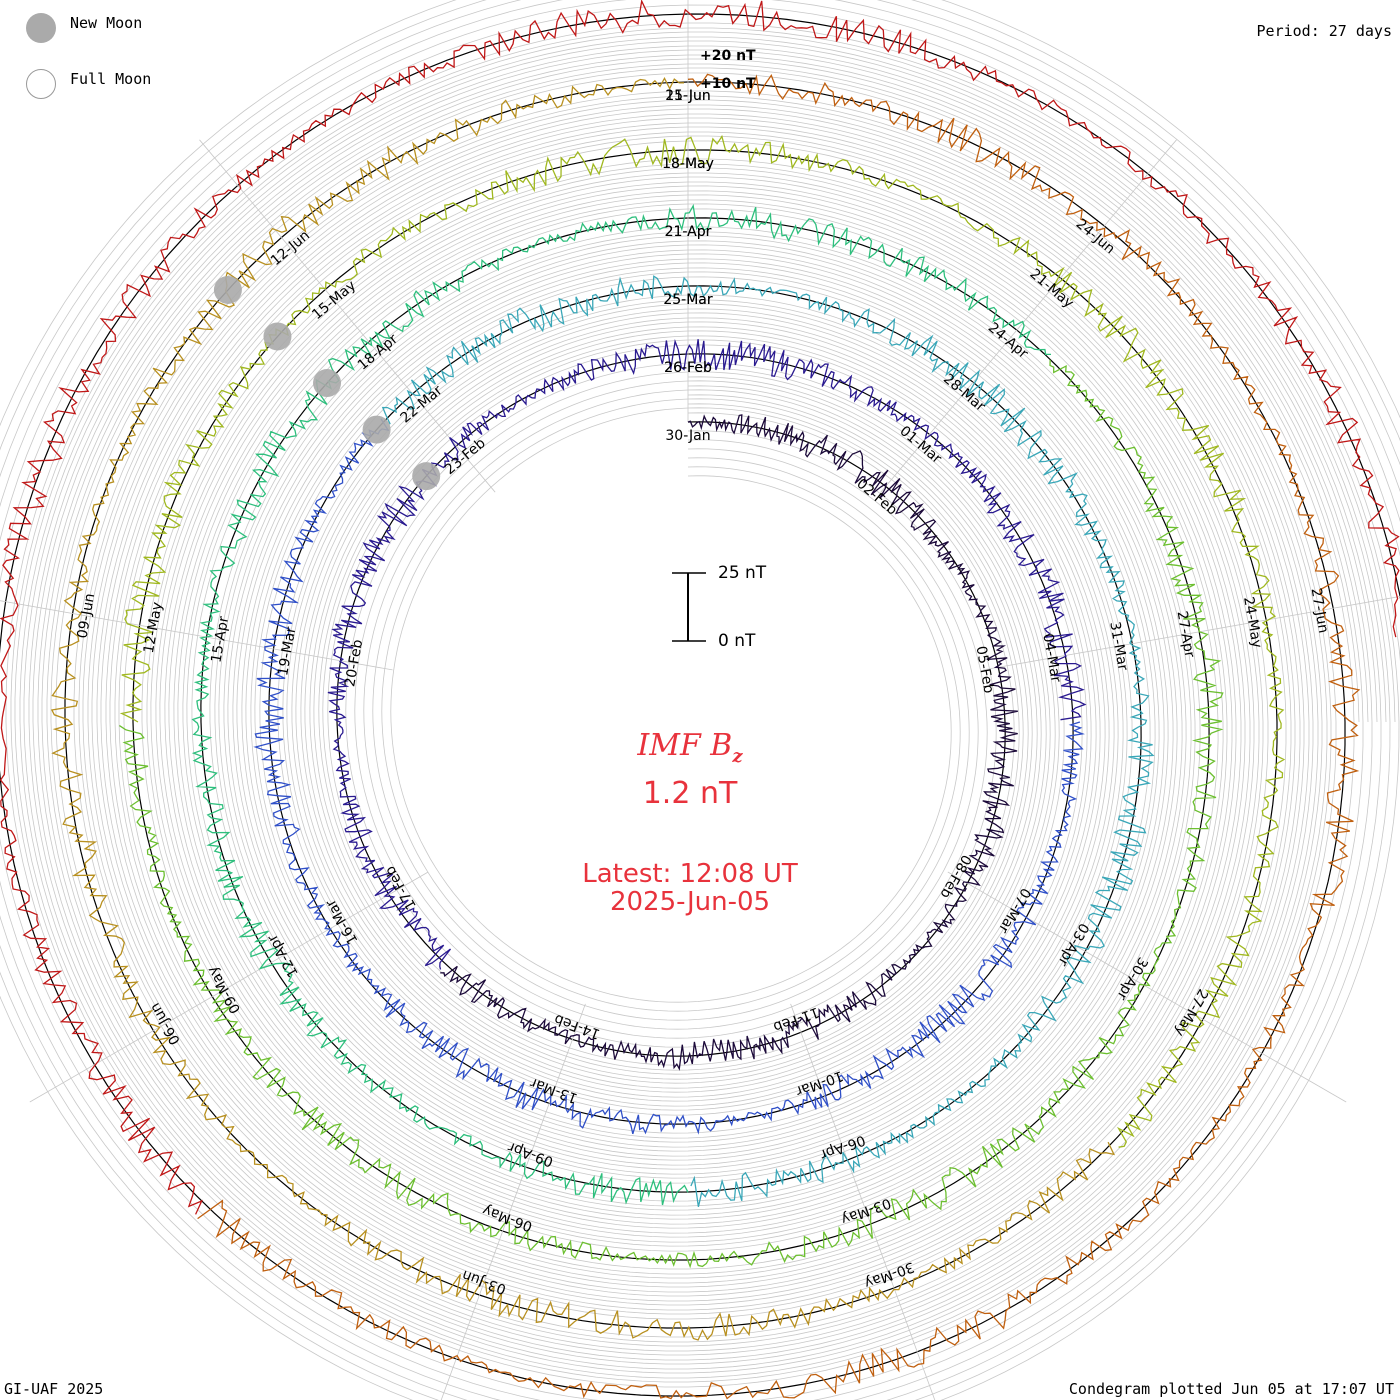  What do you see at coordinates (889, 1274) in the screenshot?
I see `date-label: 30-May` at bounding box center [889, 1274].